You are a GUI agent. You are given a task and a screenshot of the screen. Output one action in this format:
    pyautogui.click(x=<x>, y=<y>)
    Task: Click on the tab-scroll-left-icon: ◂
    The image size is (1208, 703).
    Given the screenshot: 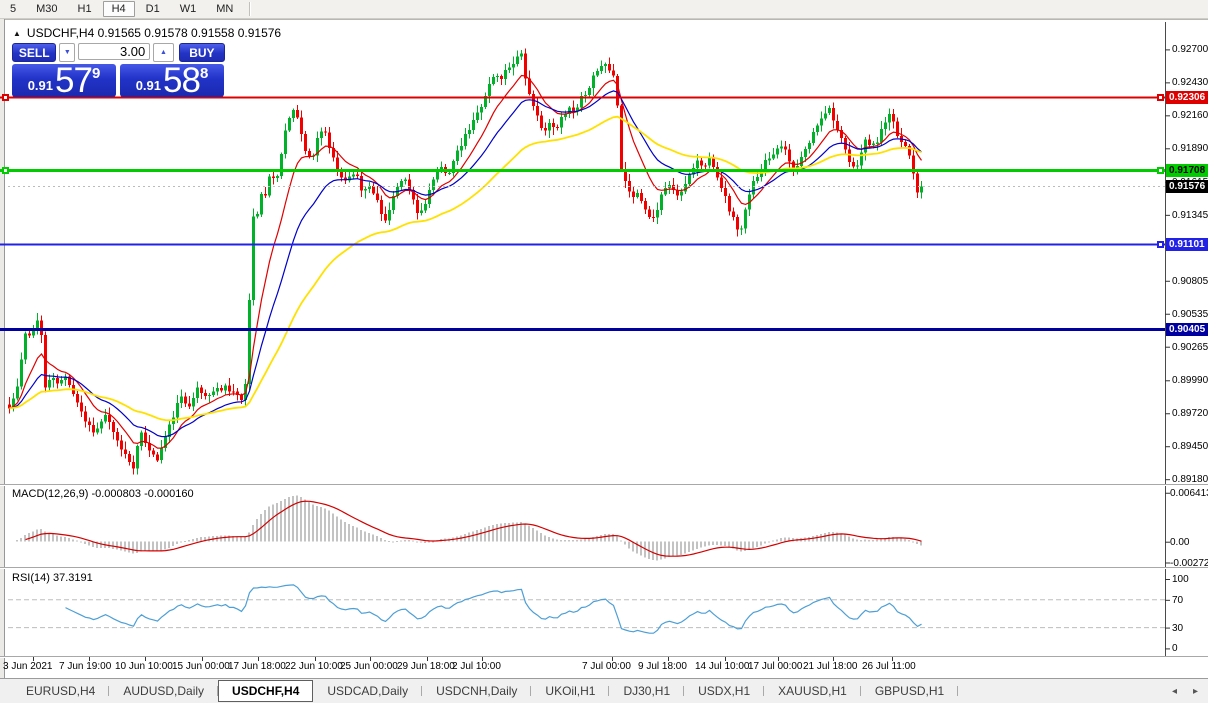 What is the action you would take?
    pyautogui.click(x=1174, y=691)
    